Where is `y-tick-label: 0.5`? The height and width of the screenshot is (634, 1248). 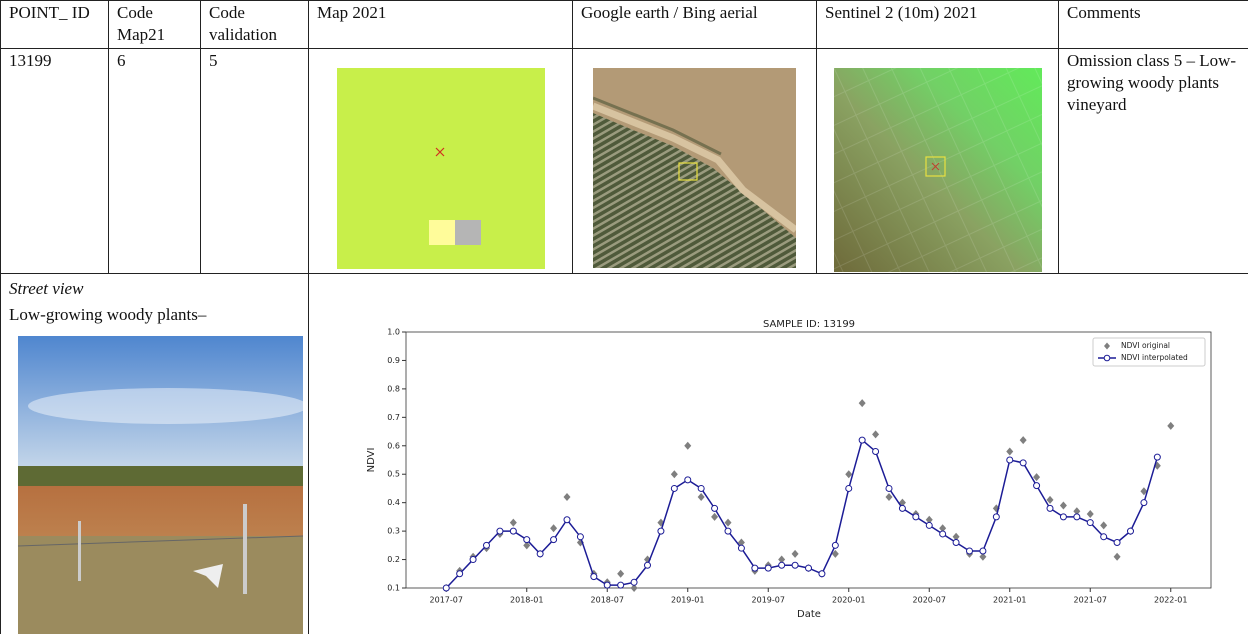
y-tick-label: 0.5 is located at coordinates (393, 474).